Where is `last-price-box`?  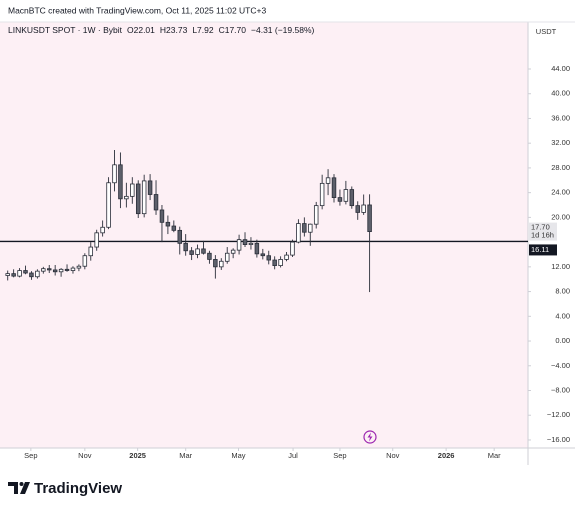
last-price-box is located at coordinates (543, 231).